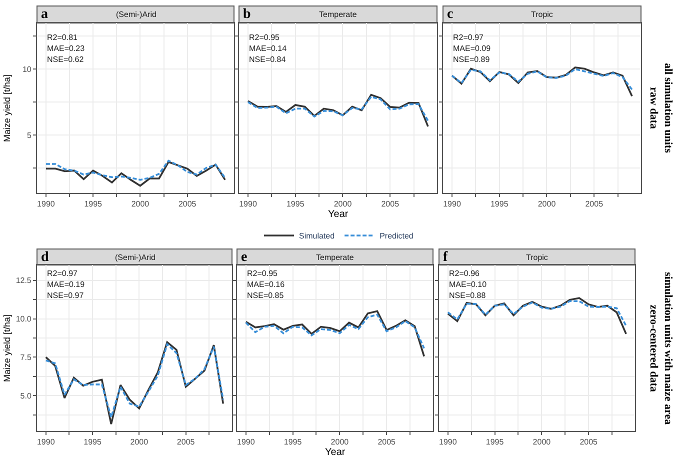 Image resolution: width=681 pixels, height=459 pixels. I want to click on annotation: MAE=0.09, so click(472, 48).